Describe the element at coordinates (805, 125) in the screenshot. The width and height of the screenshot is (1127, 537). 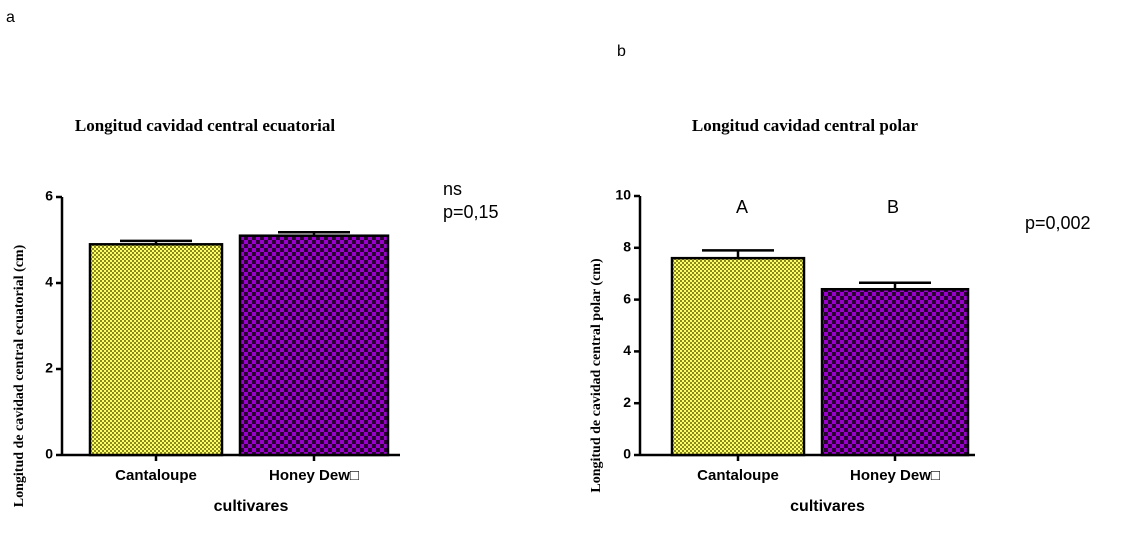
I see `chart-title: Longitud cavidad central polar` at that location.